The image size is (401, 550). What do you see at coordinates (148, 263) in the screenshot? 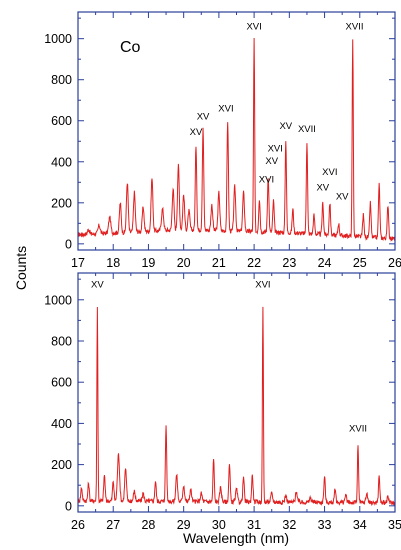
I see `x-tick-label: 19` at bounding box center [148, 263].